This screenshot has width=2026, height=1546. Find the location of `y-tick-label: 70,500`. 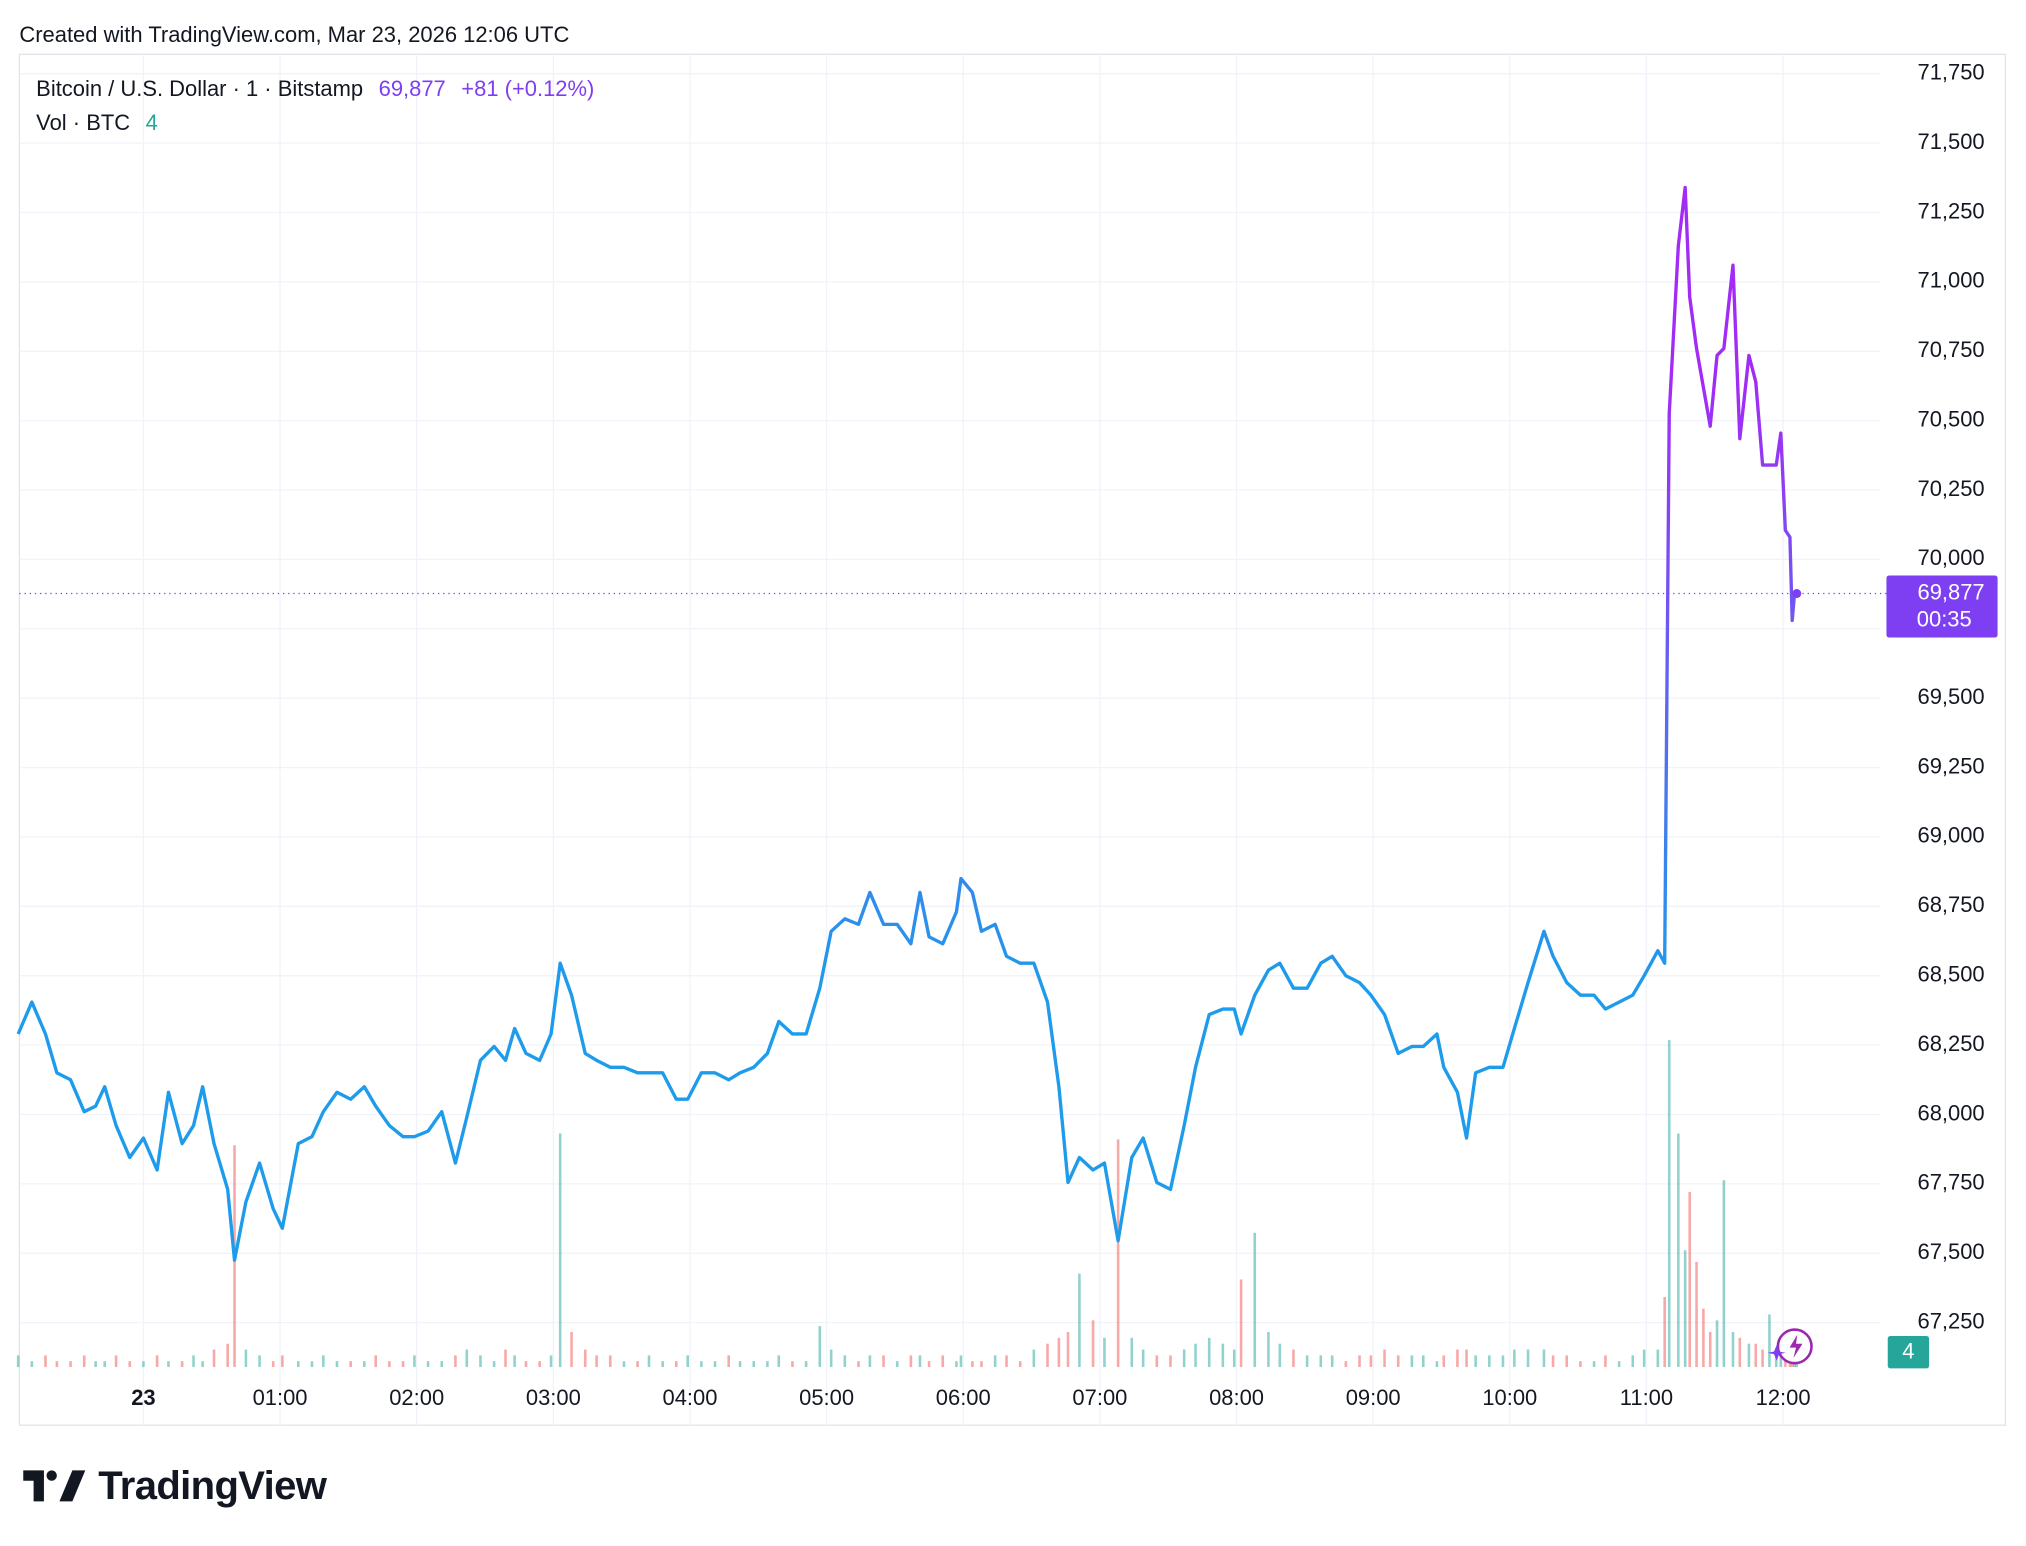

y-tick-label: 70,500 is located at coordinates (1950, 418).